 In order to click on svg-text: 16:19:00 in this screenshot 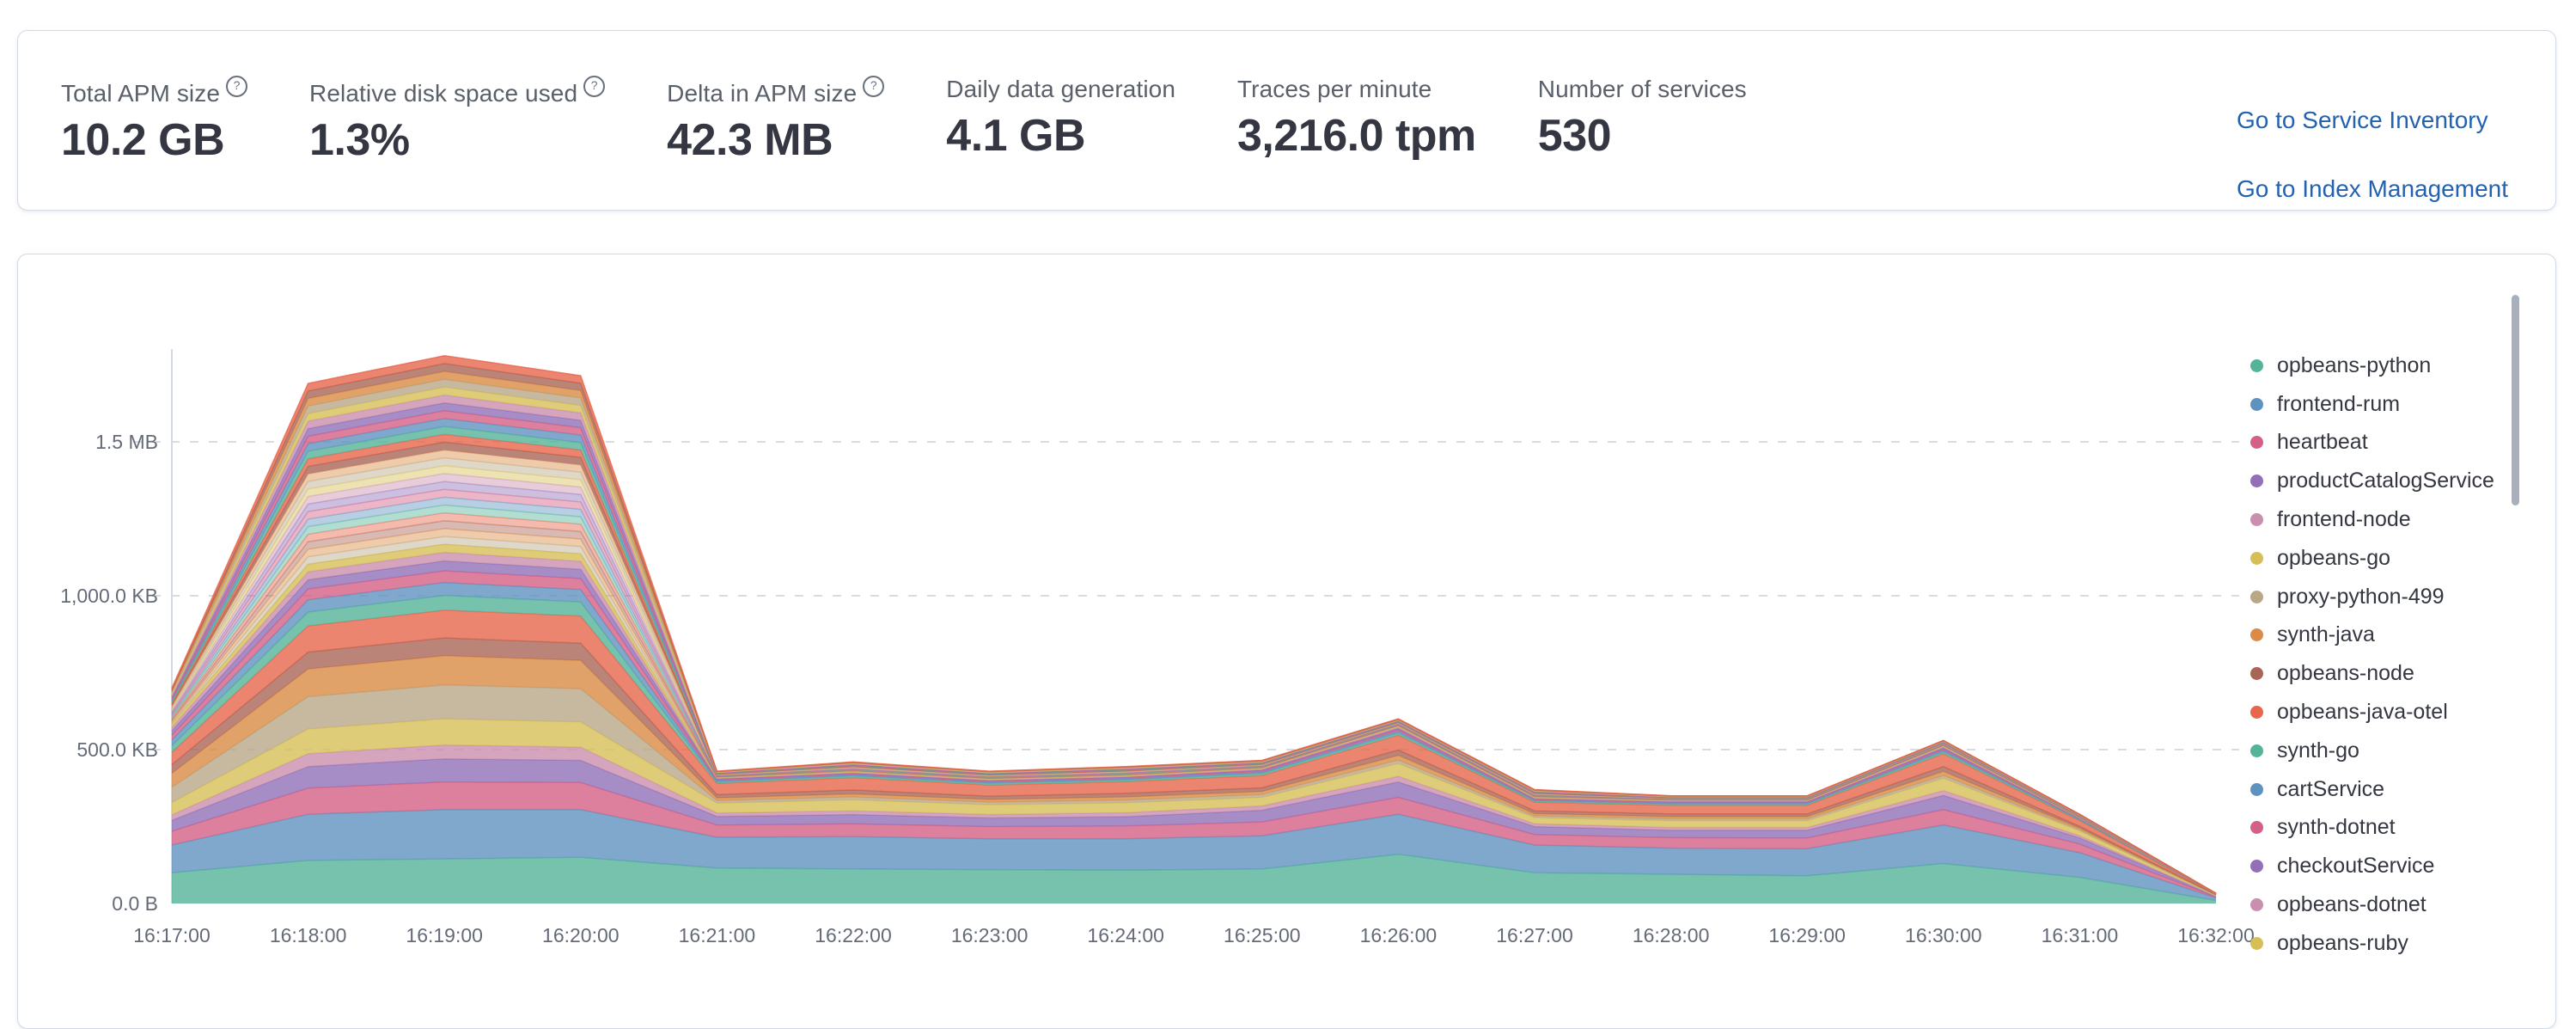, I will do `click(445, 935)`.